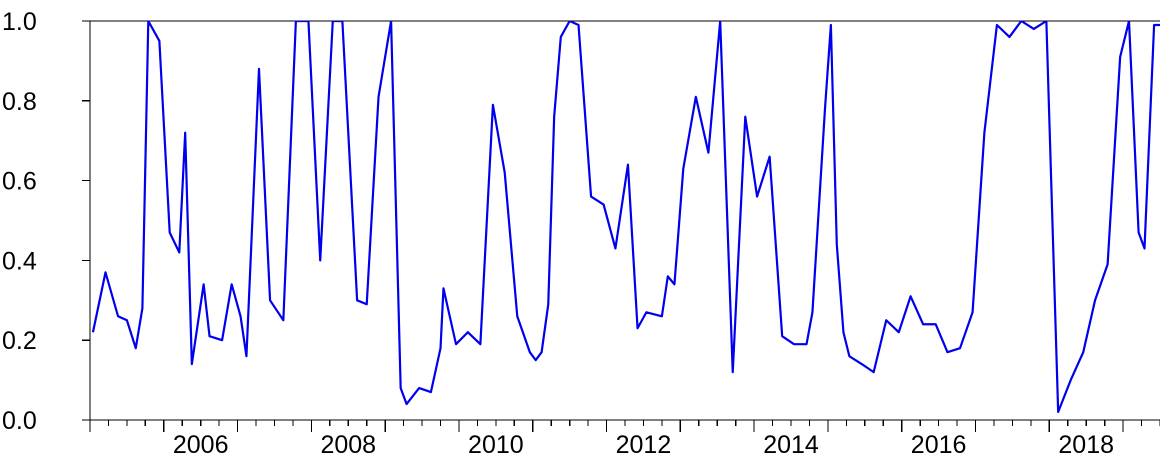  What do you see at coordinates (1086, 445) in the screenshot?
I see `x-tick-label: 2018` at bounding box center [1086, 445].